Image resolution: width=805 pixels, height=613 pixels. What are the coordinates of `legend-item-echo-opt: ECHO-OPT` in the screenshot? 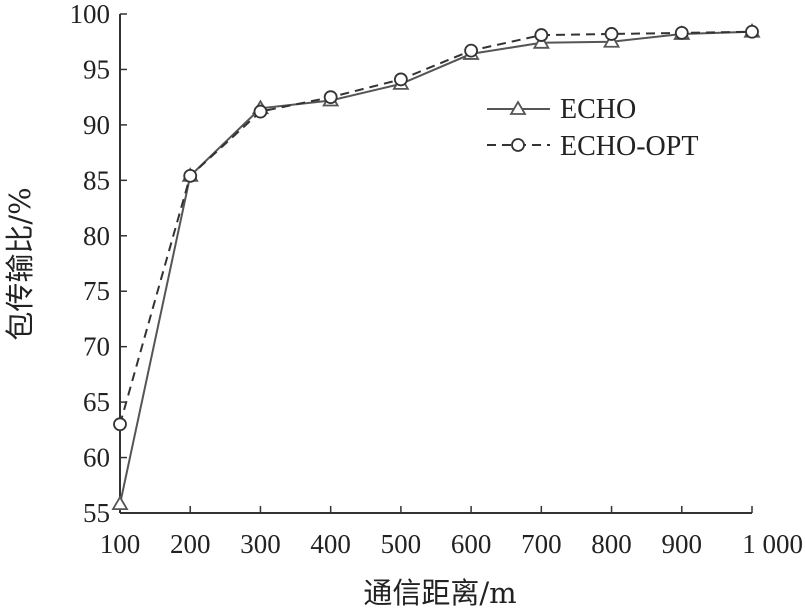 It's located at (592, 146).